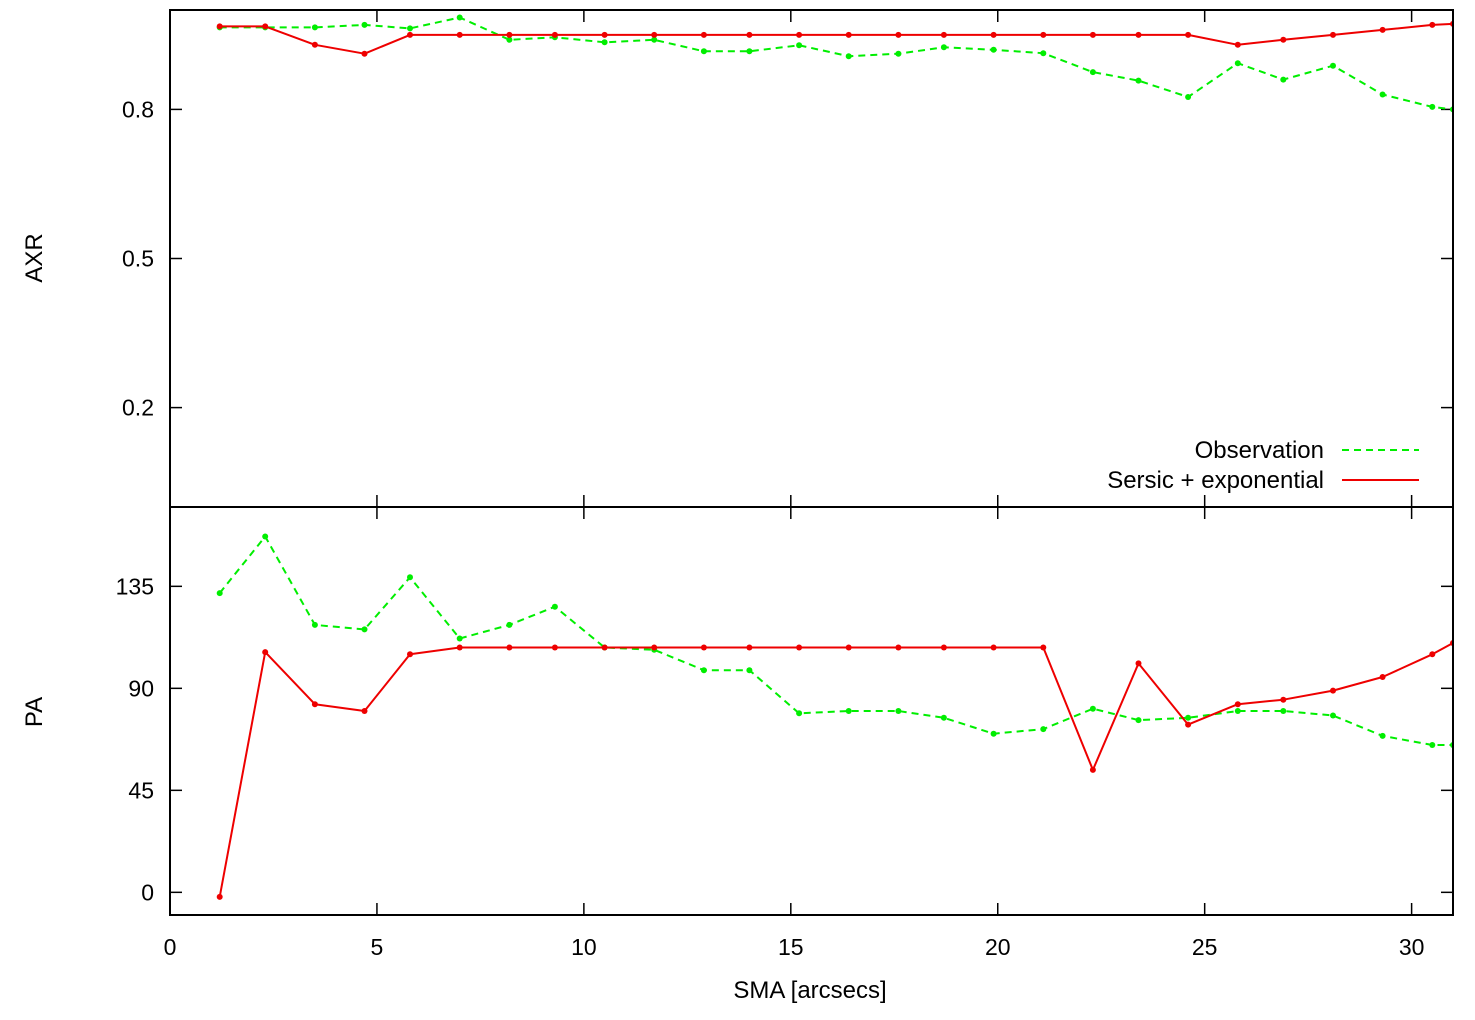 The image size is (1475, 1020). Describe the element at coordinates (141, 688) in the screenshot. I see `bottom-y-tick-label: 90` at that location.